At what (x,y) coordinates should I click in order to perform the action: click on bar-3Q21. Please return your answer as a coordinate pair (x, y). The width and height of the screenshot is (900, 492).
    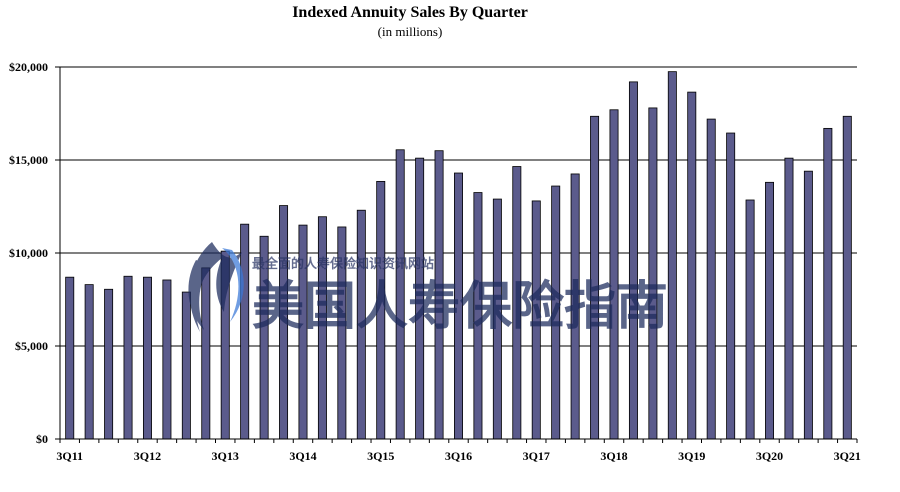
    Looking at the image, I should click on (847, 277).